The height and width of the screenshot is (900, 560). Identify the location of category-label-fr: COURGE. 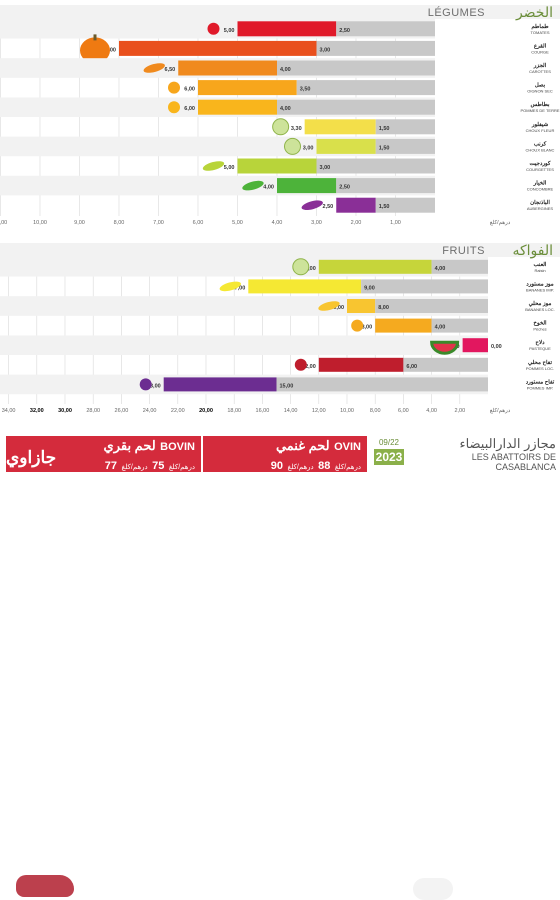
(540, 51).